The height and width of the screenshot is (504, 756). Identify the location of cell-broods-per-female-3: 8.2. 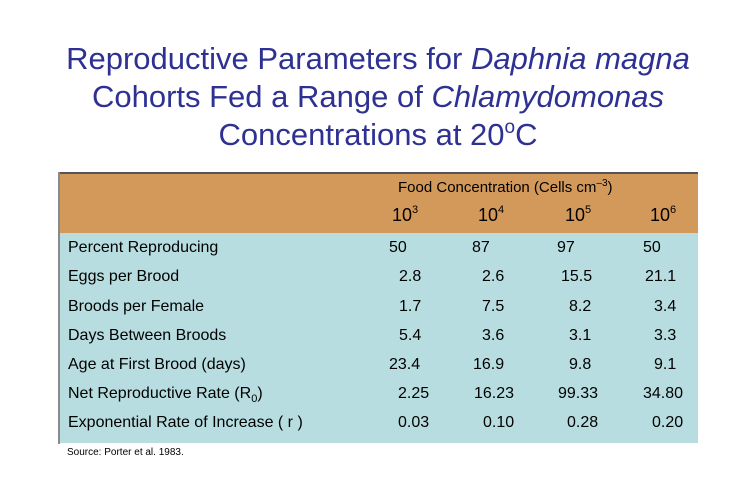
(580, 306).